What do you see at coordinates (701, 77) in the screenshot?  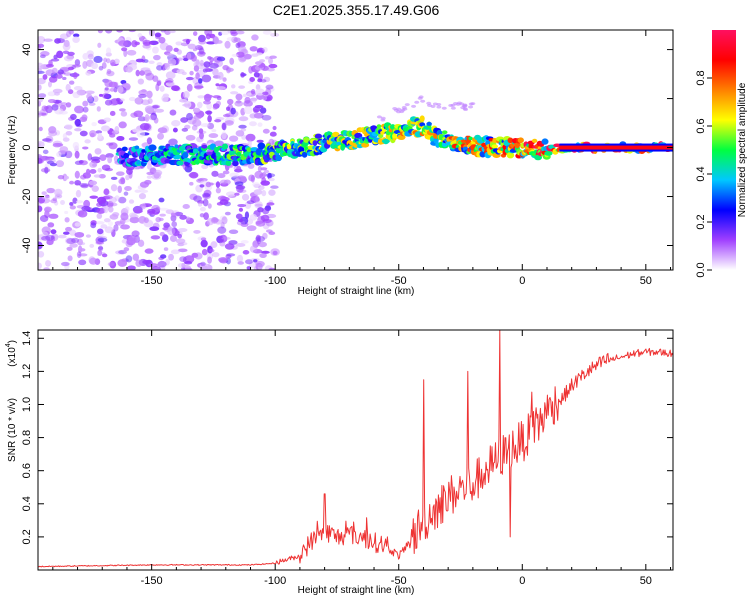 I see `colorbar-tick-label: 0.8` at bounding box center [701, 77].